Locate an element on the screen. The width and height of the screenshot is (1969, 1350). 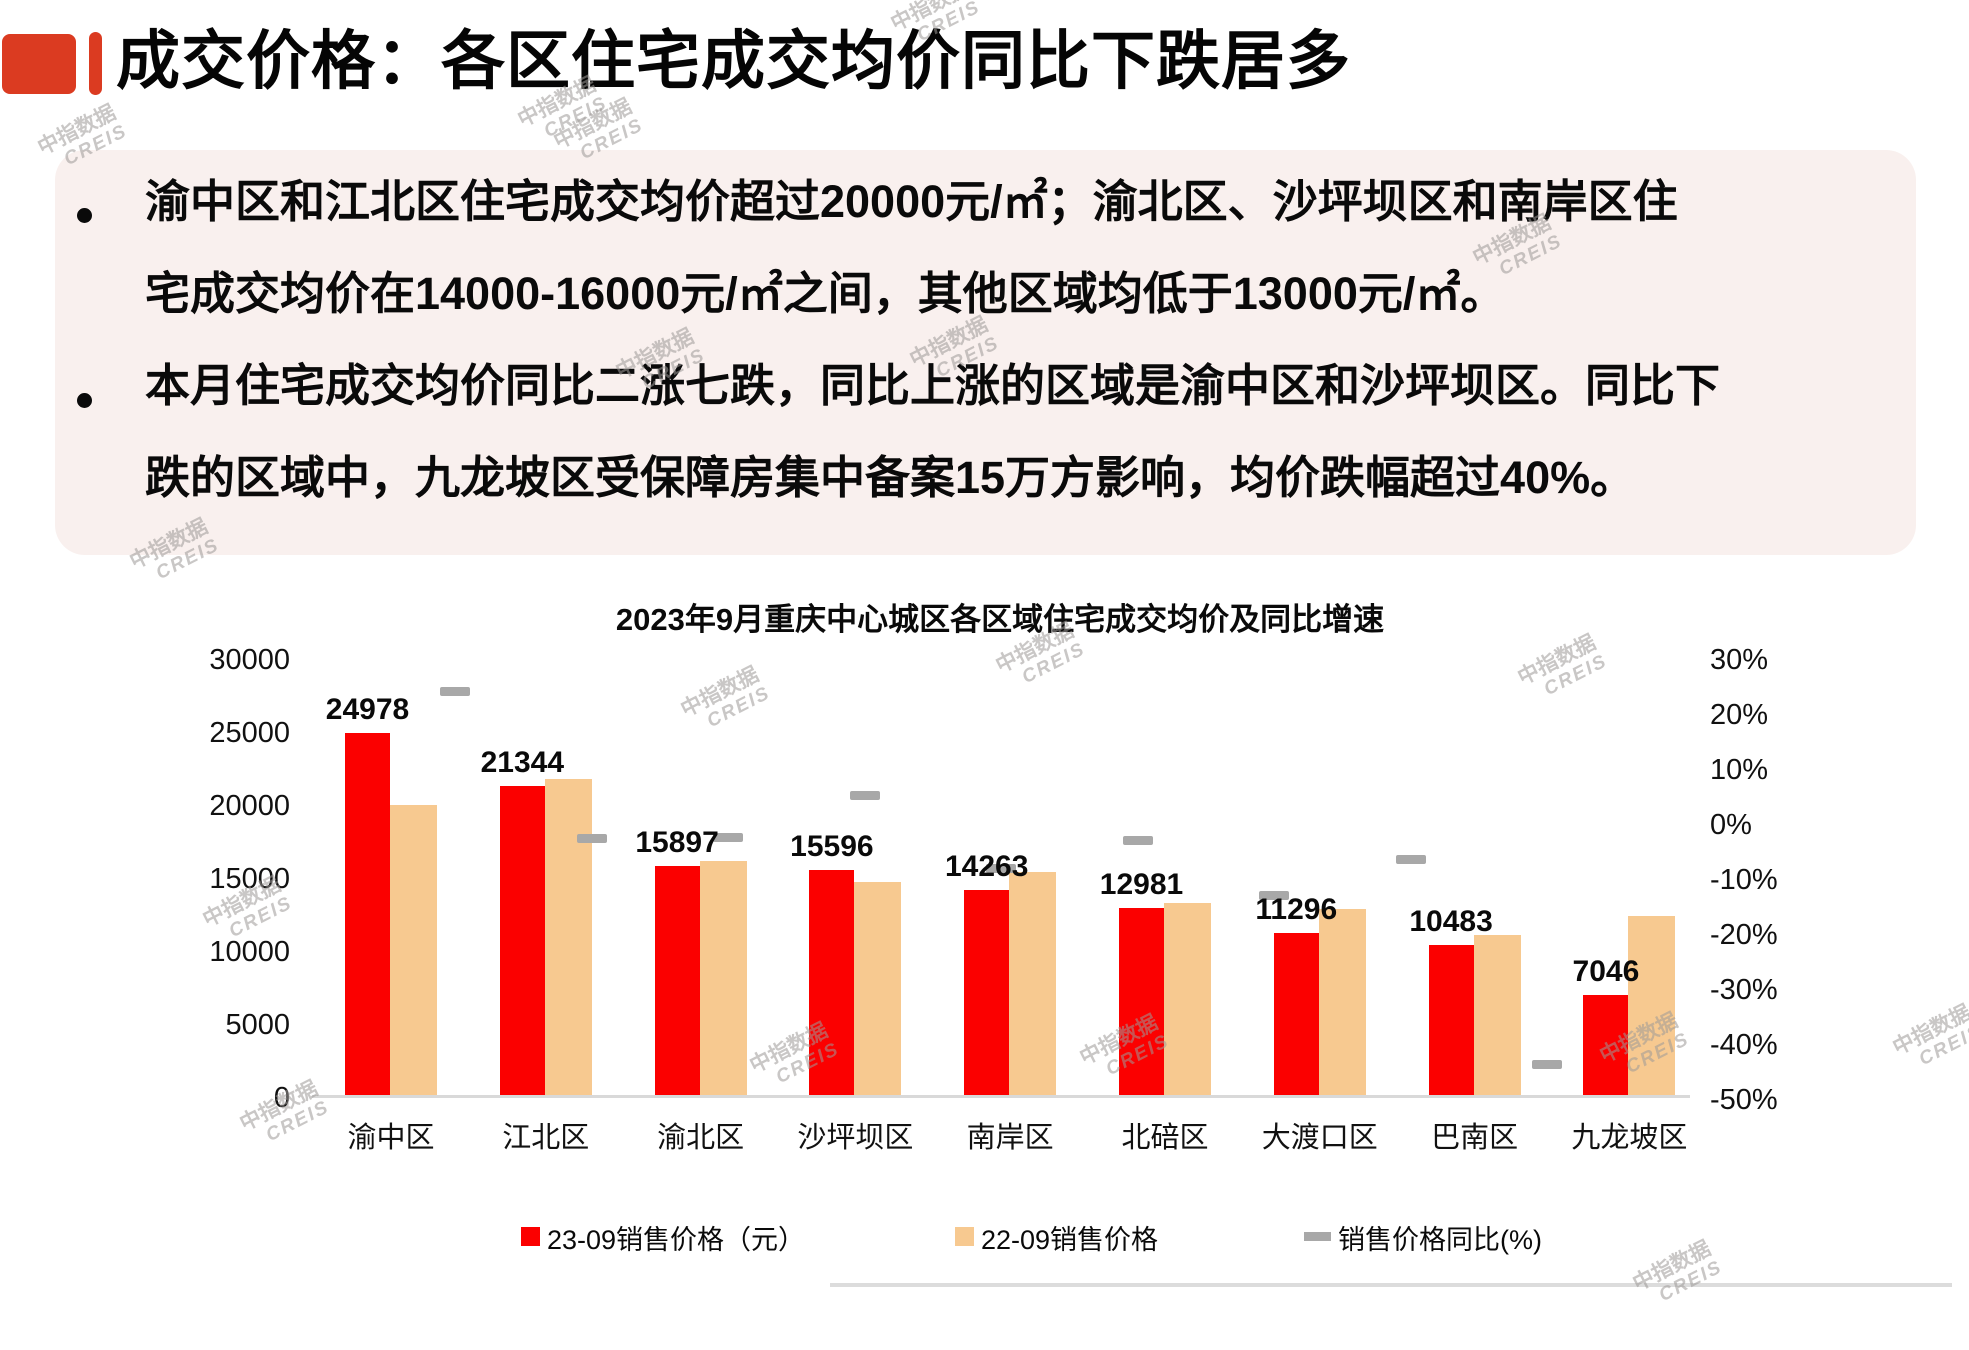
left-axis-tick: 20000 is located at coordinates (249, 806).